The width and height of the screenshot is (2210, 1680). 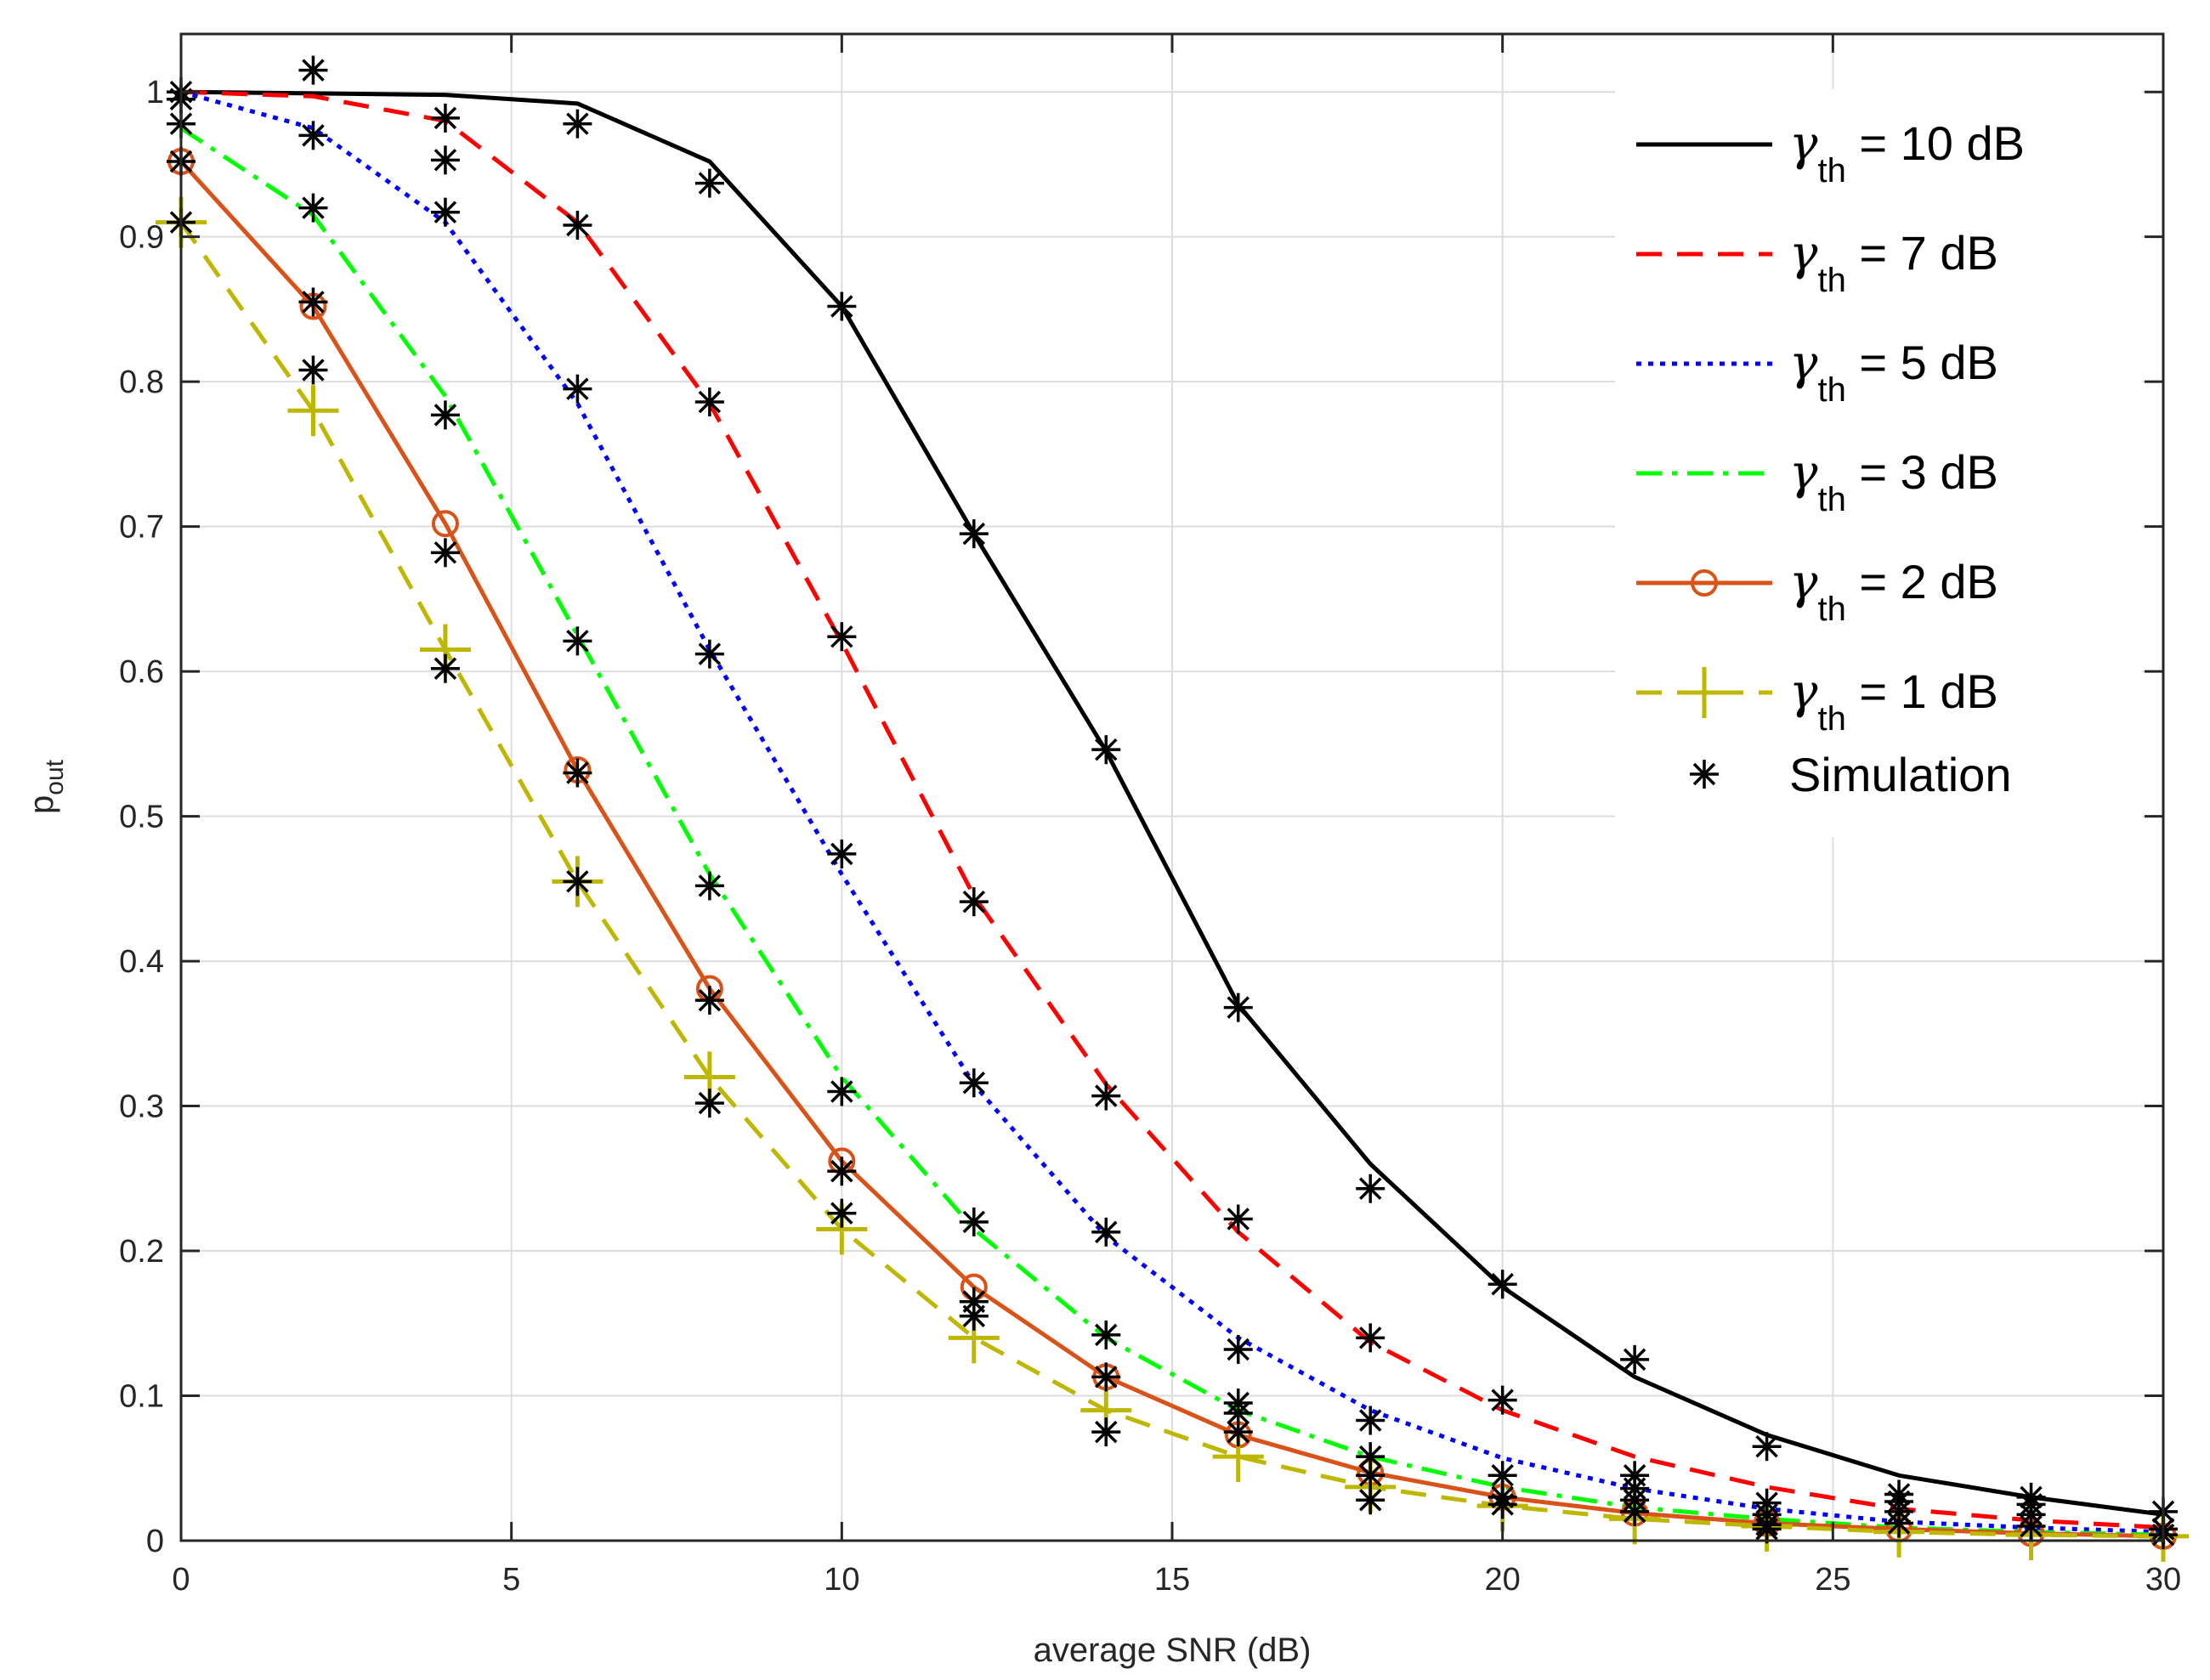 I want to click on x-tick-label: 20, so click(x=1503, y=1580).